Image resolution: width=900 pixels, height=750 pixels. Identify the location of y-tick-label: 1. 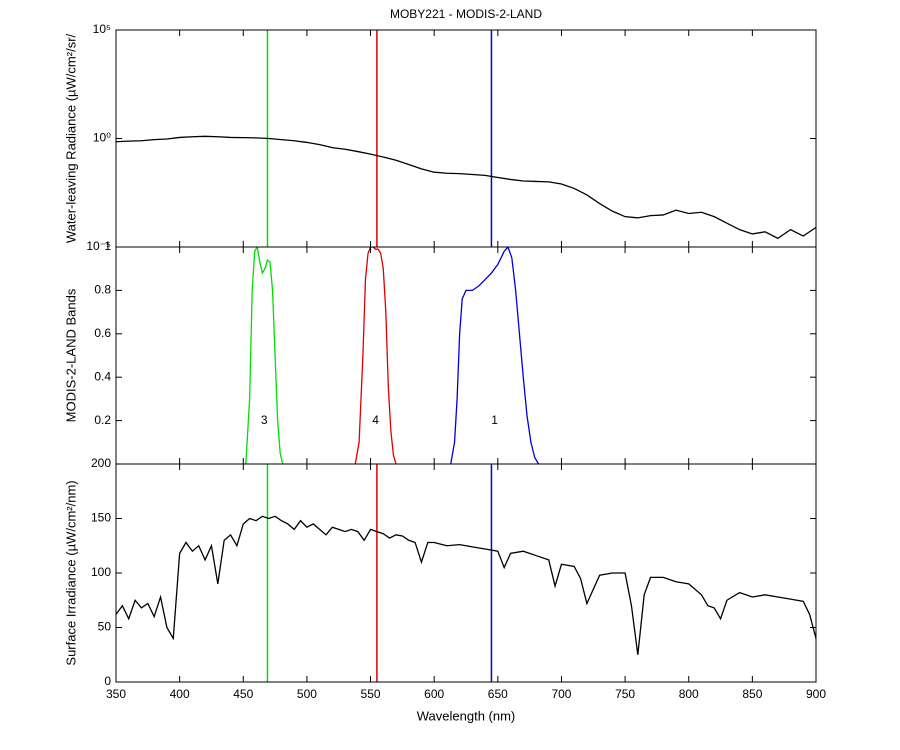
(107, 246).